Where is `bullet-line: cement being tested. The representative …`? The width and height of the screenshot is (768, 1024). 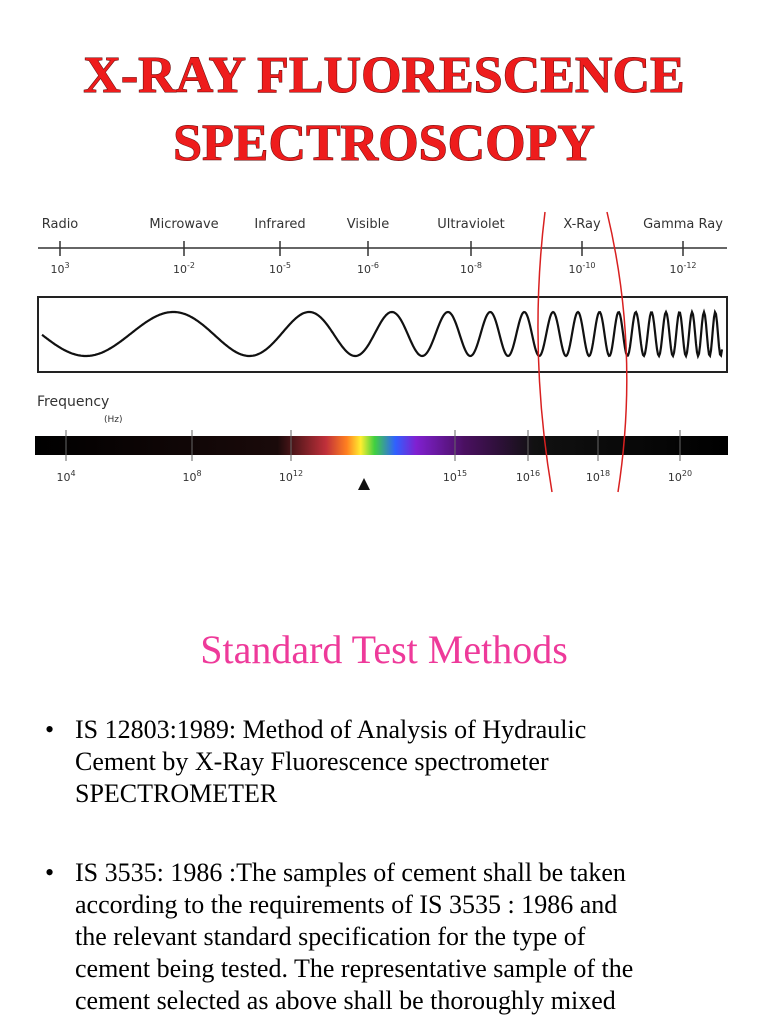
bullet-line: cement being tested. The representative … is located at coordinates (354, 968).